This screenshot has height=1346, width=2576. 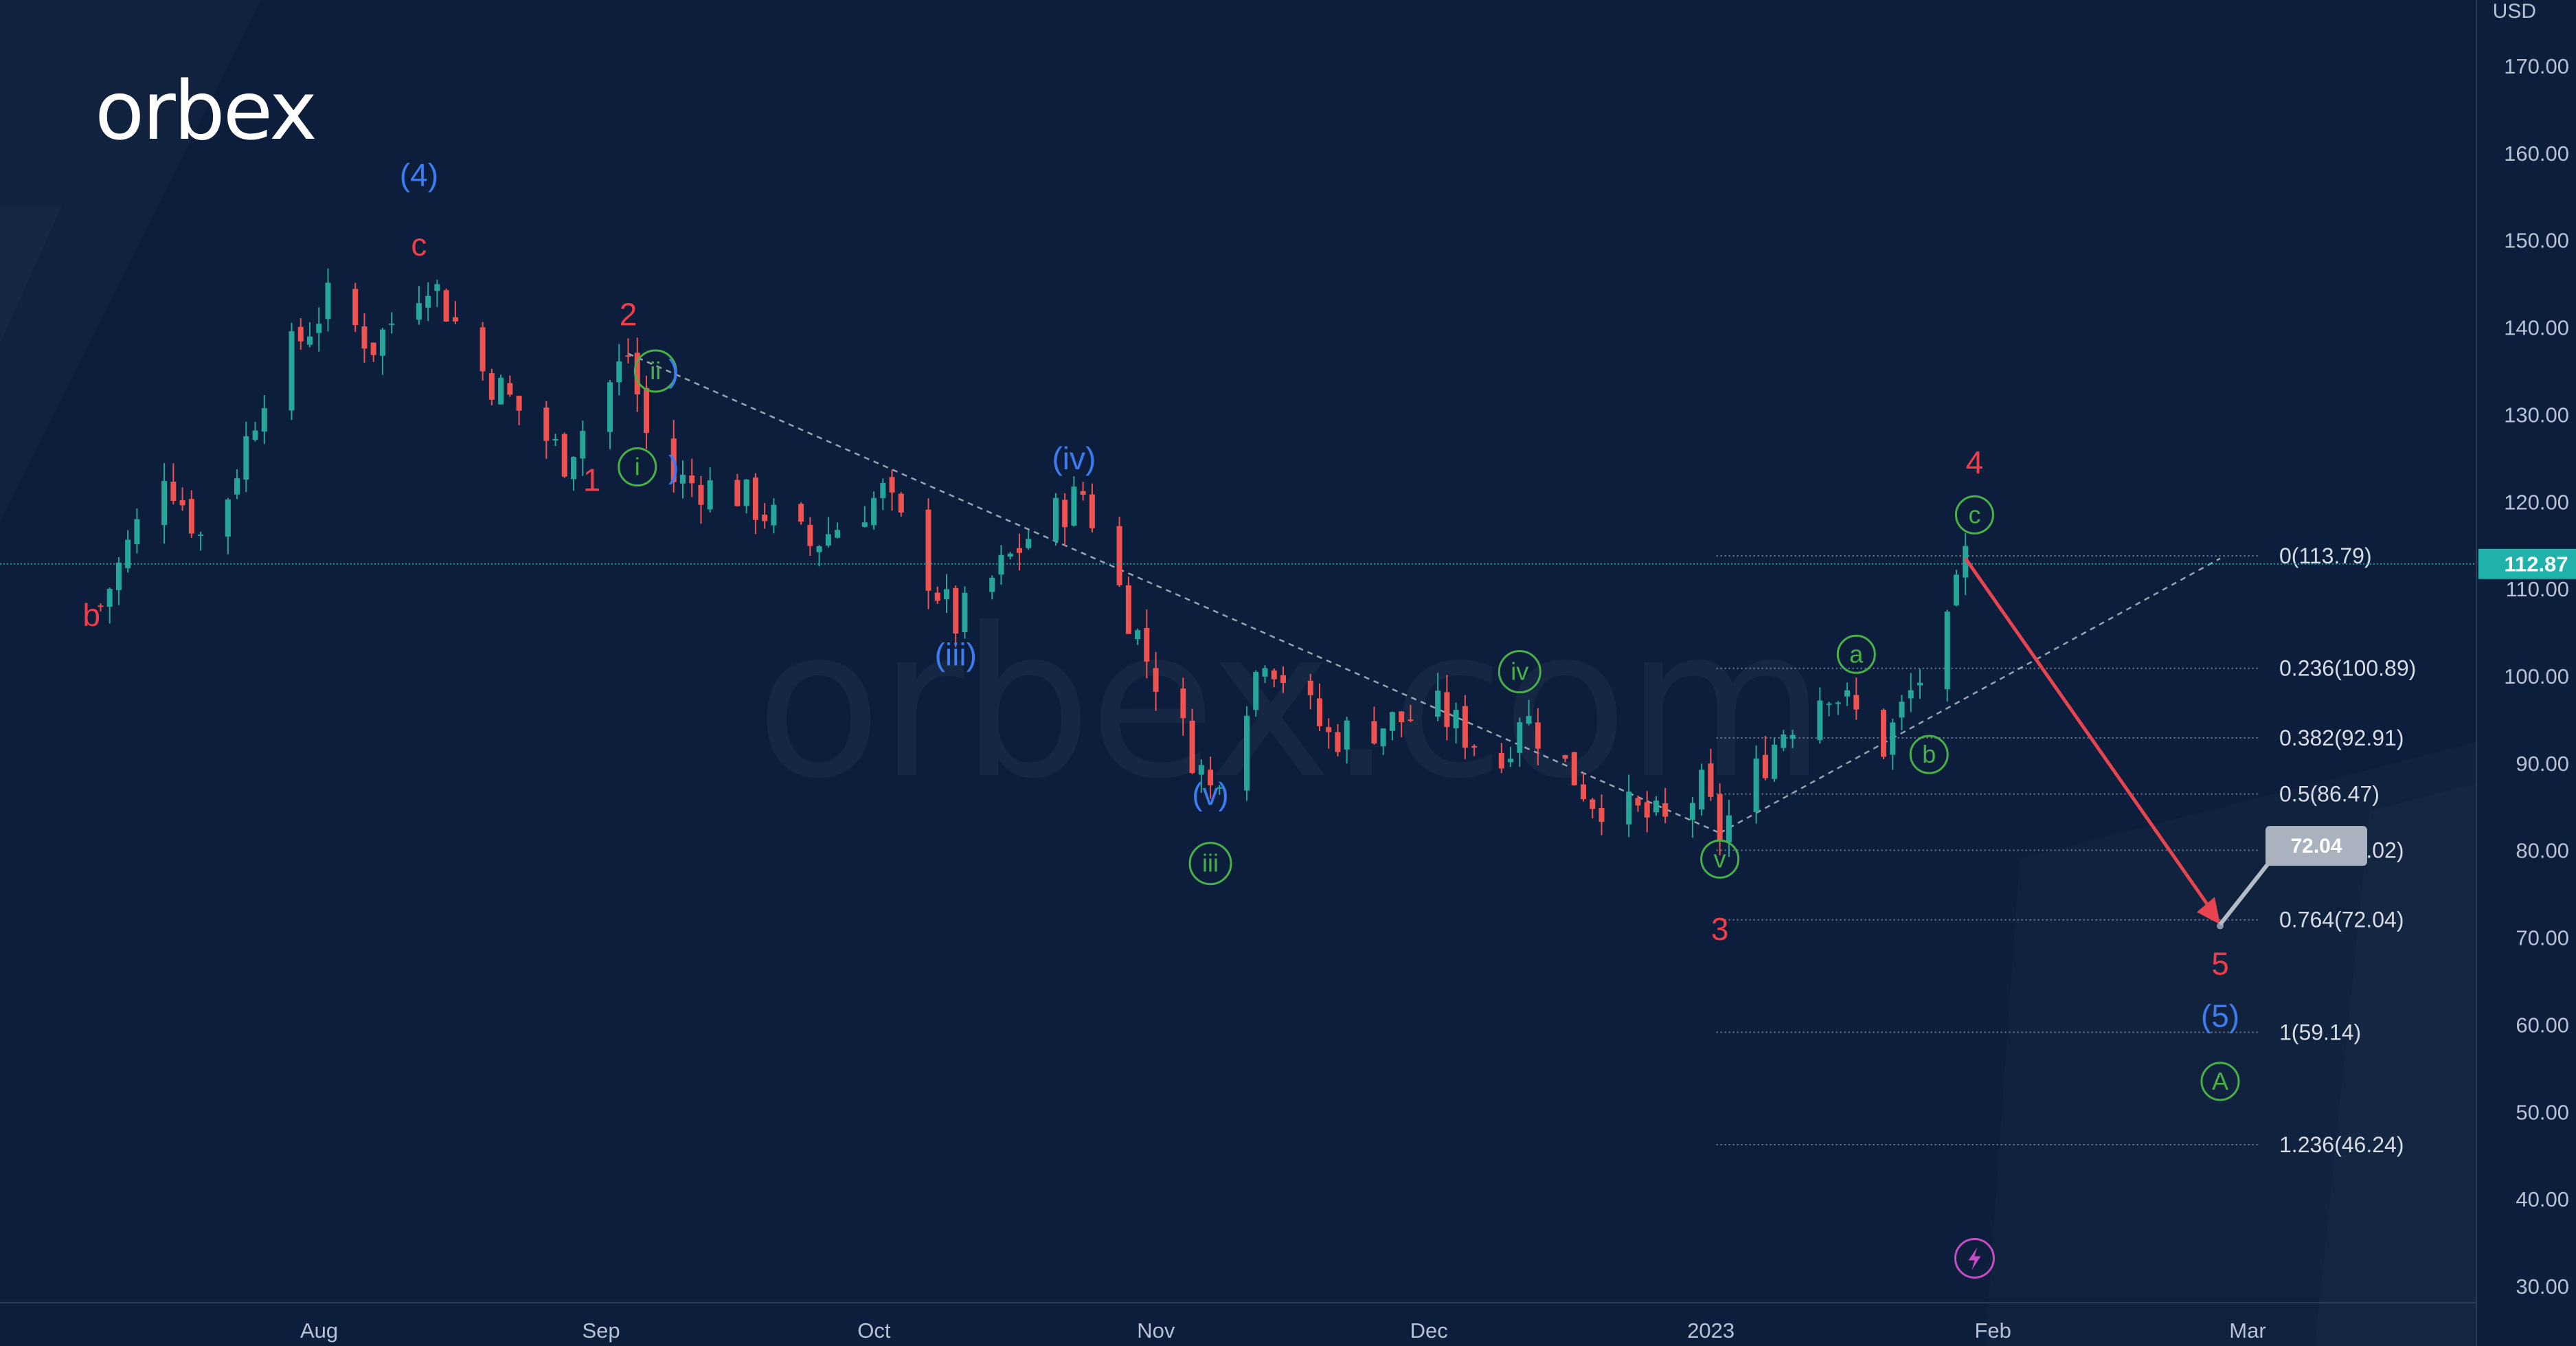 I want to click on alert-icon, so click(x=1974, y=1258).